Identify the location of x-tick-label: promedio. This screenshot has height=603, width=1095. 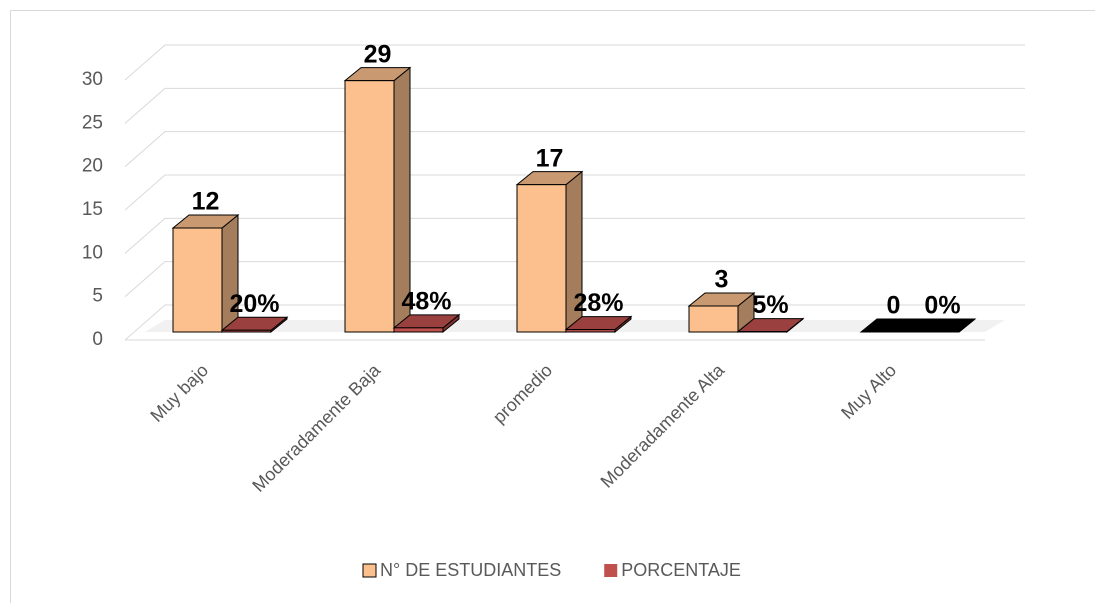
(522, 393).